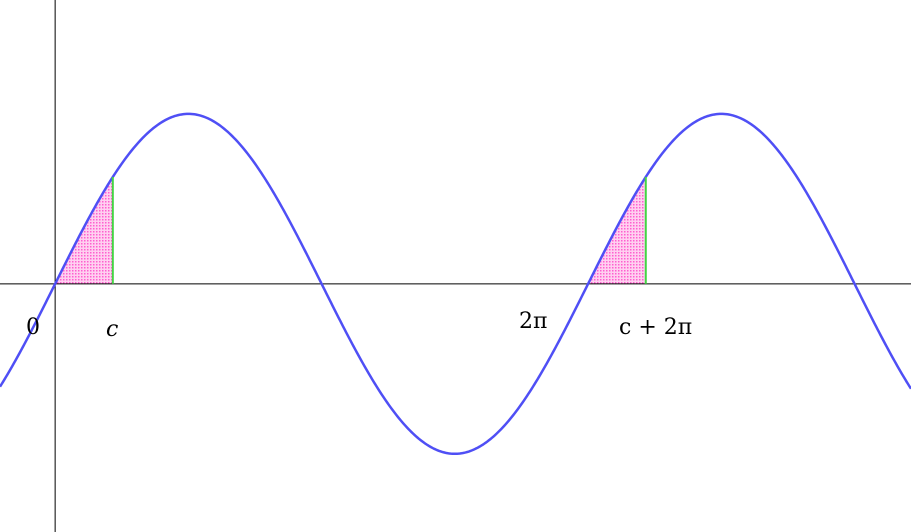 The width and height of the screenshot is (911, 532). I want to click on tick-label-c-plus-2pi: c + 2π, so click(655, 327).